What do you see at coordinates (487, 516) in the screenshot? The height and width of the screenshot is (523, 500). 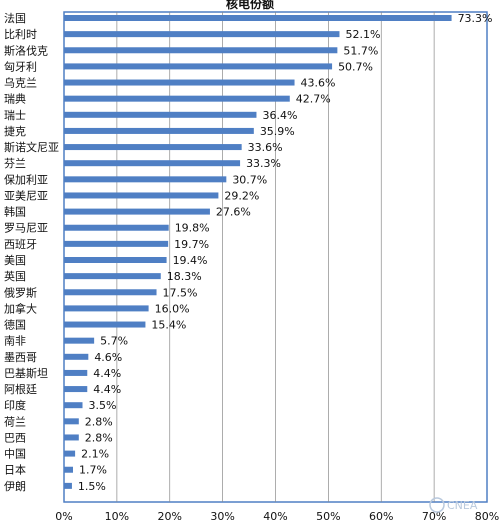 I see `x-tick-label: 80%` at bounding box center [487, 516].